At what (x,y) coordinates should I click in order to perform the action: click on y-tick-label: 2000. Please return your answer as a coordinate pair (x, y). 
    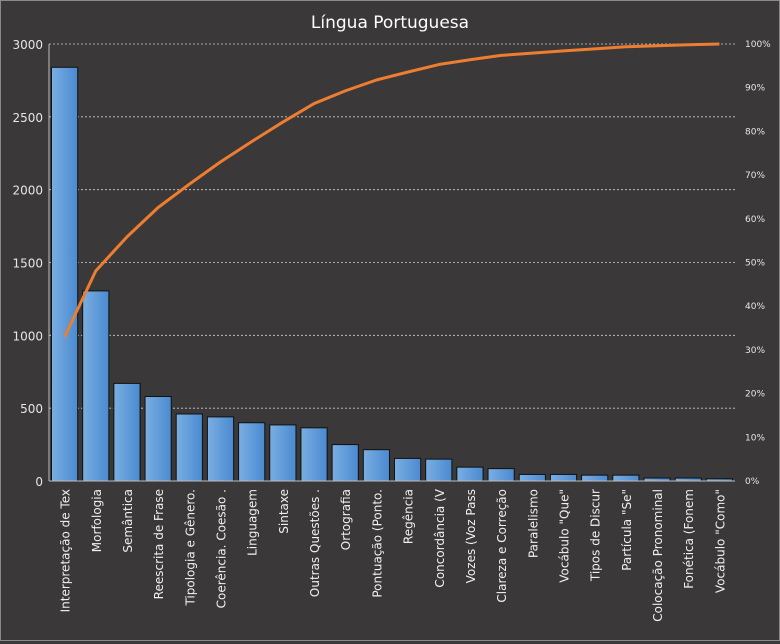
    Looking at the image, I should click on (27, 191).